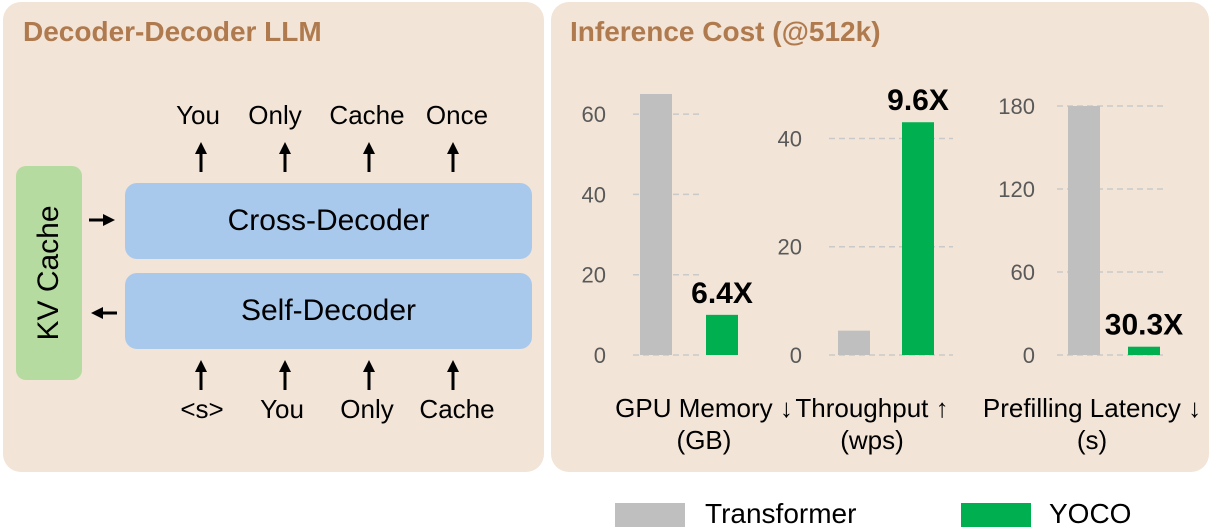 This screenshot has height=532, width=1212. Describe the element at coordinates (1016, 106) in the screenshot. I see `y-tick-label: 180` at that location.